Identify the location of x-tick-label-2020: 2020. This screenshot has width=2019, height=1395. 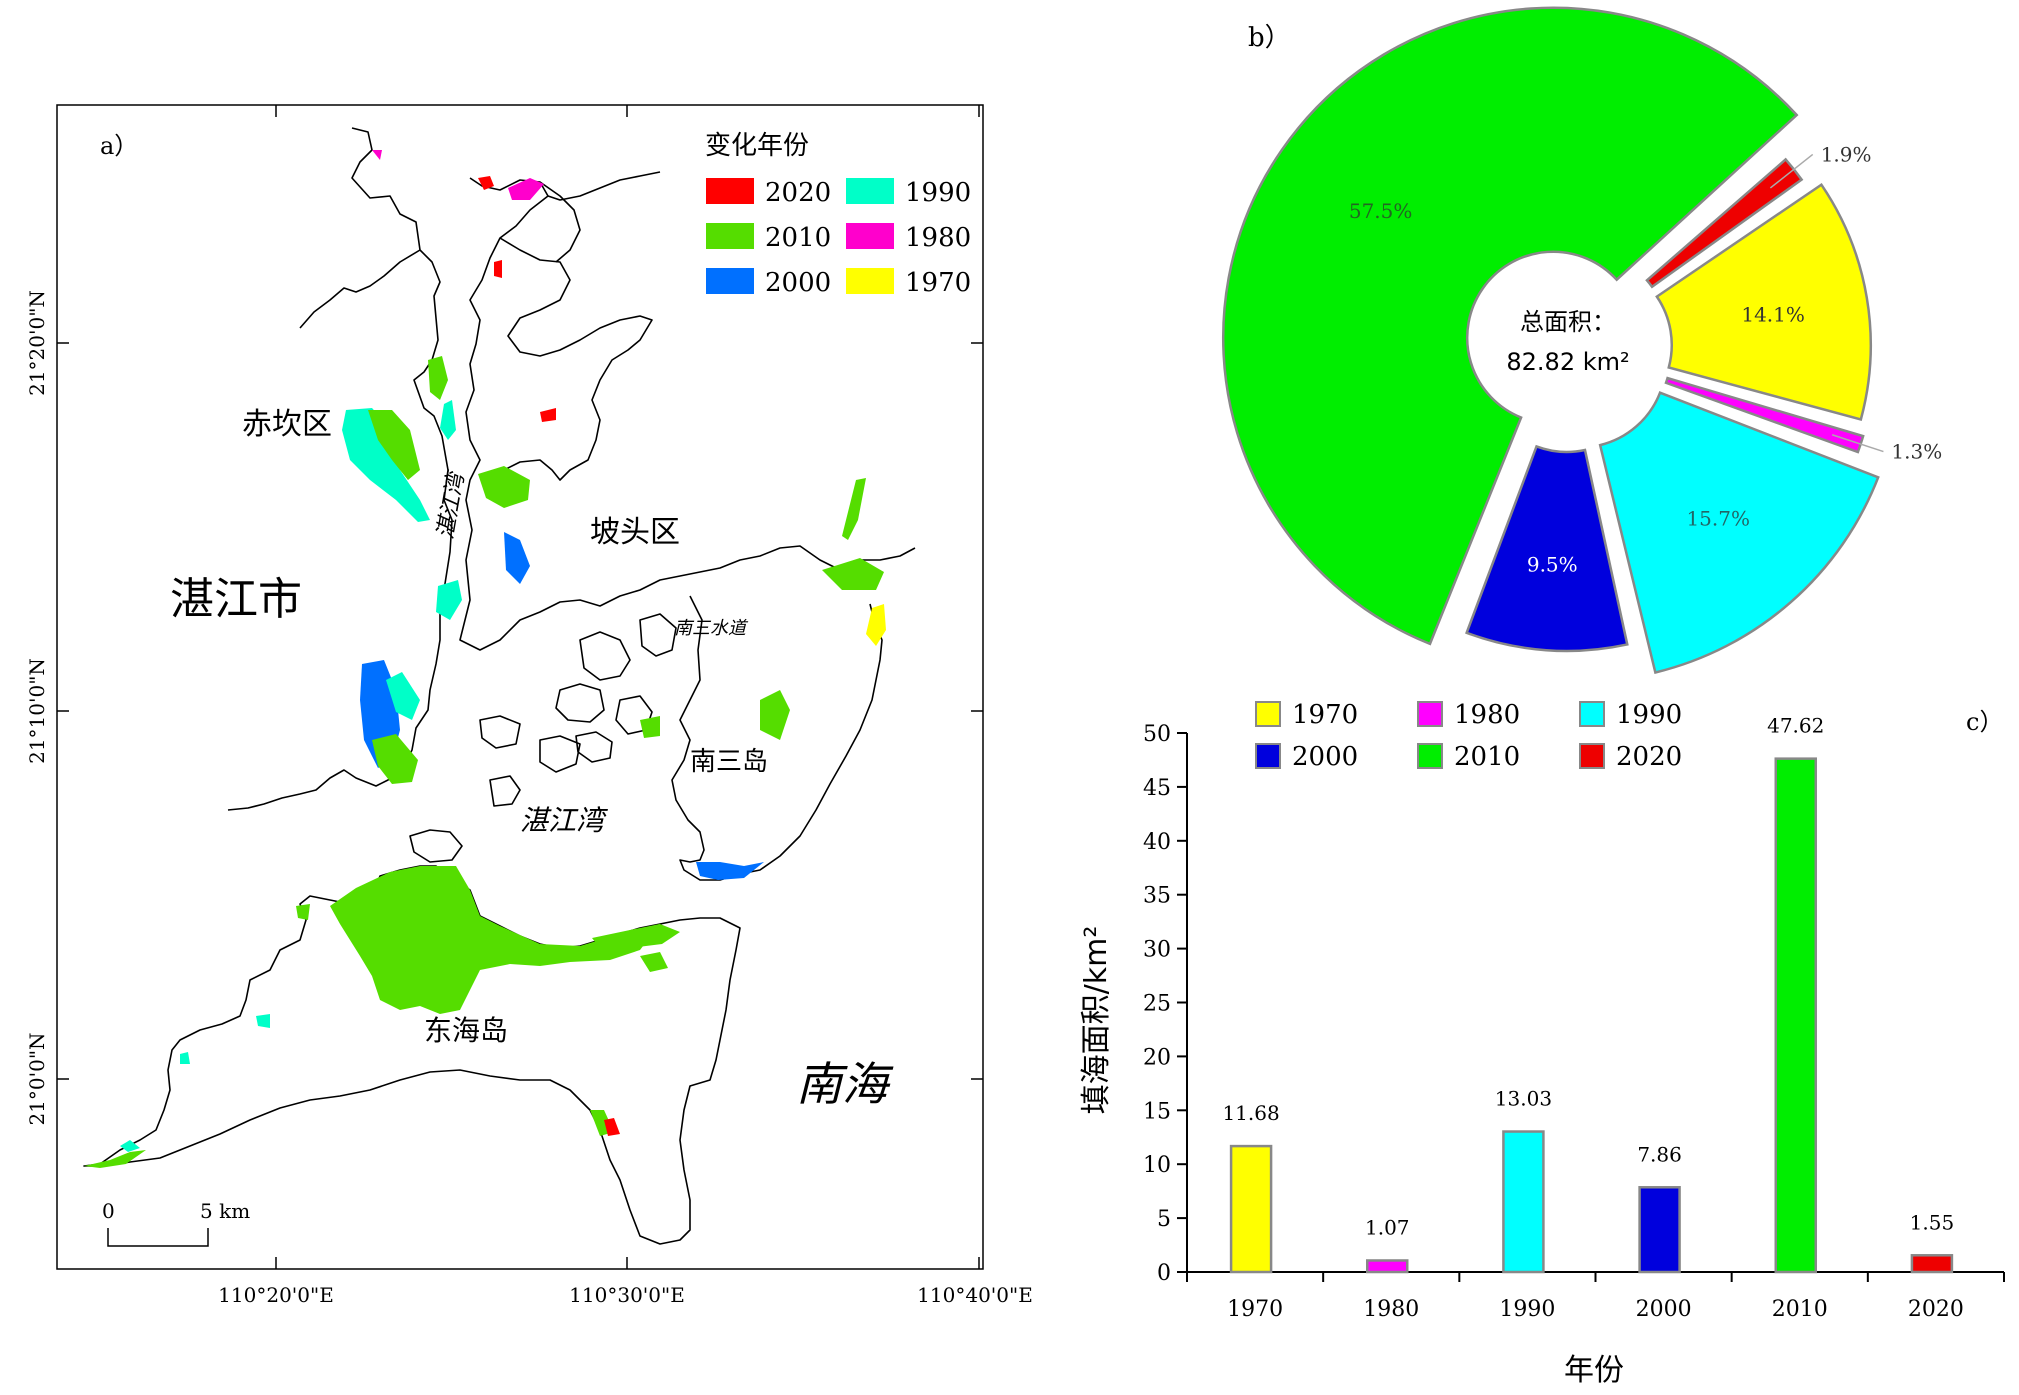
(1936, 1309).